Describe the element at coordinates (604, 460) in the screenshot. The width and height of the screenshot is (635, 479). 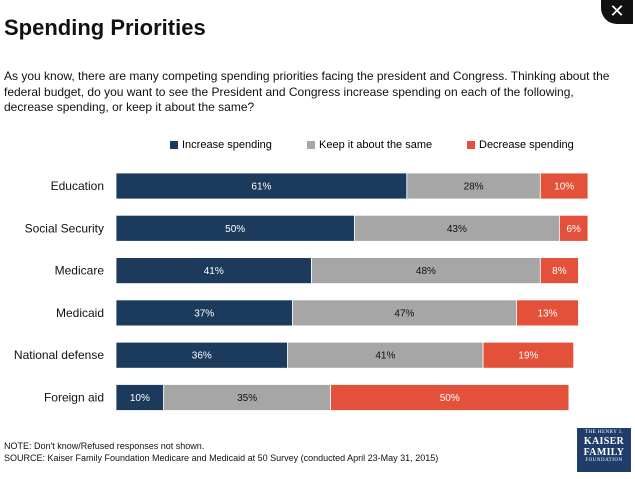
I see `logo-line-4: FOUNDATION` at that location.